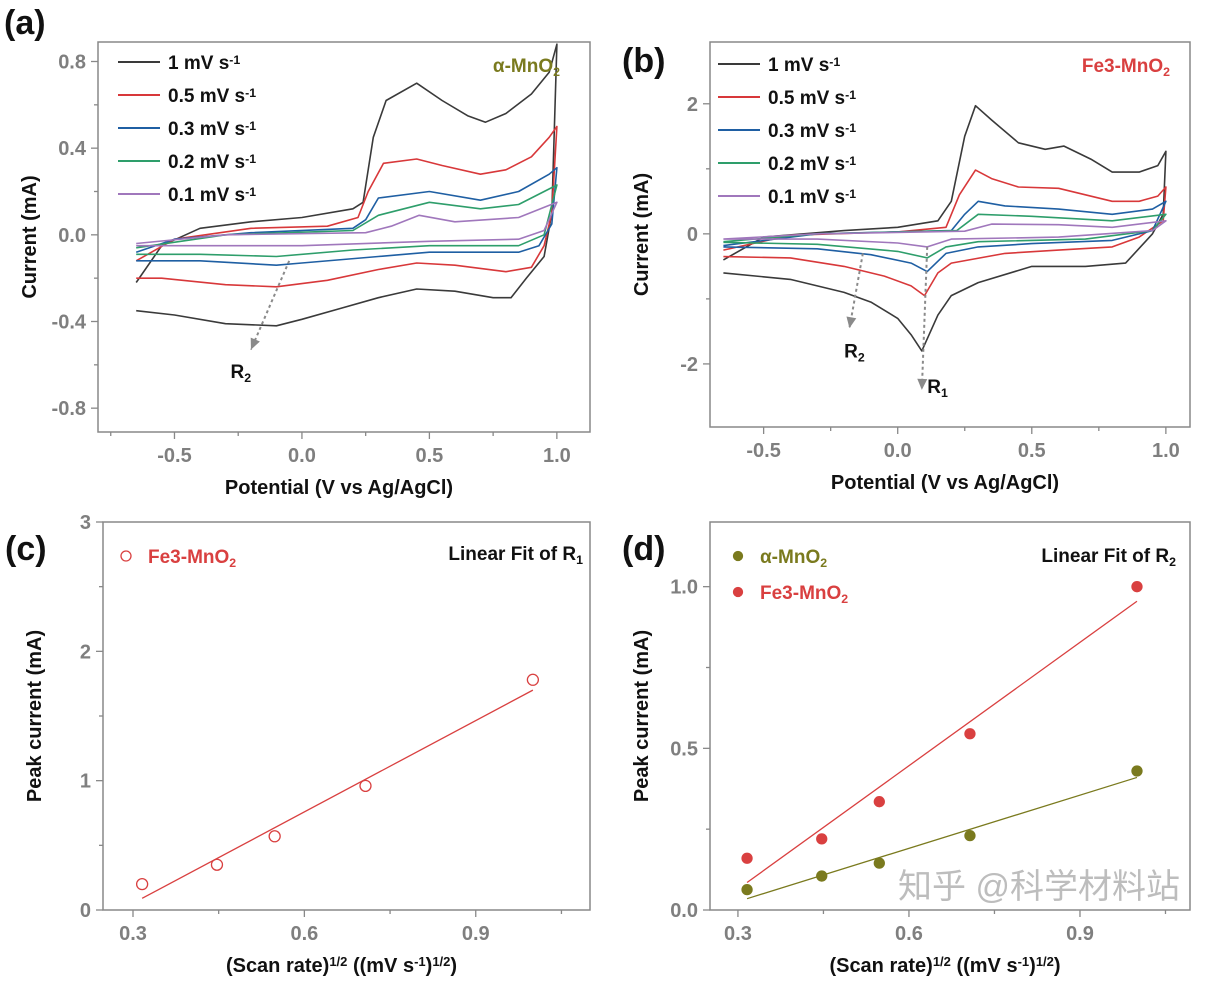 Image resolution: width=1213 pixels, height=982 pixels. I want to click on panel-label: (a), so click(25, 23).